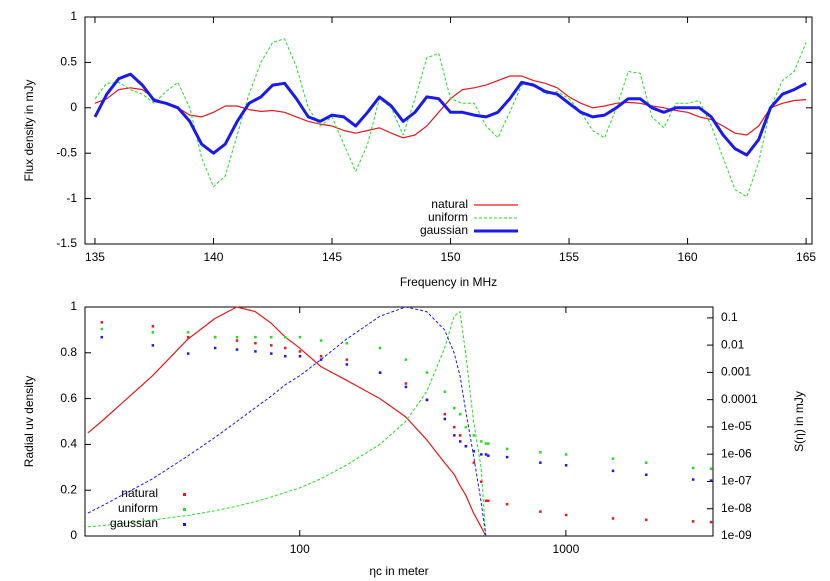 This screenshot has width=830, height=581. I want to click on y2-tick-label: 1e-08, so click(736, 508).